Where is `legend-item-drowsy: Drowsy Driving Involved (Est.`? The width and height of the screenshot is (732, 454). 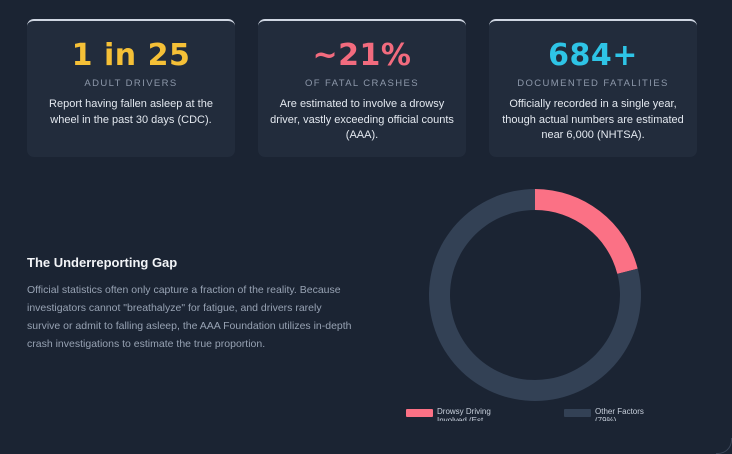
legend-item-drowsy: Drowsy Driving Involved (Est. is located at coordinates (456, 414).